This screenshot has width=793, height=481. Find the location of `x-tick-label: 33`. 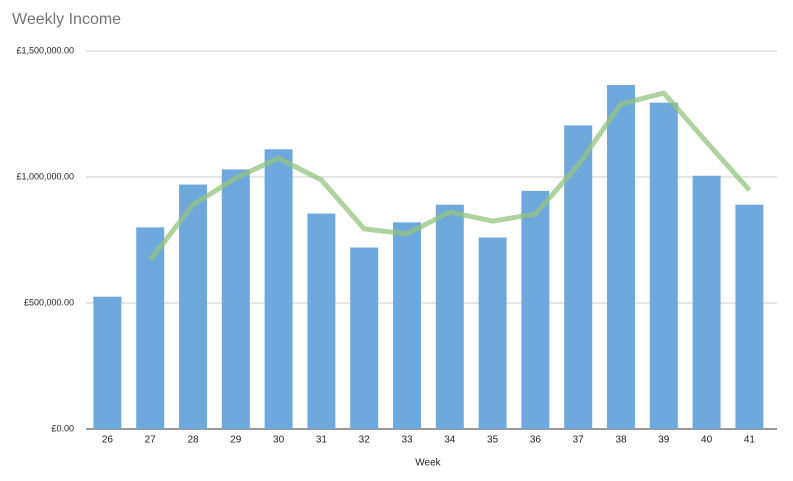

x-tick-label: 33 is located at coordinates (407, 440).